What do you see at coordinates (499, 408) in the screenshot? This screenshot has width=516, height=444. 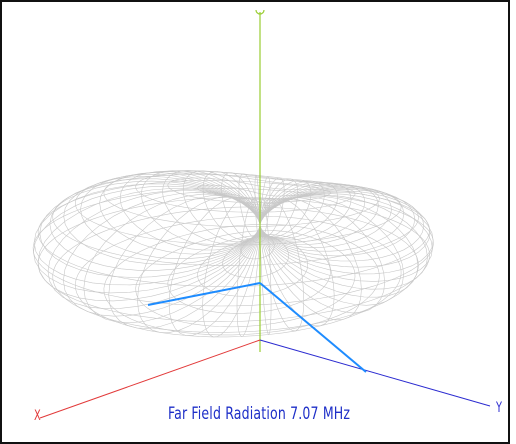 I see `y-axis-label: Y` at bounding box center [499, 408].